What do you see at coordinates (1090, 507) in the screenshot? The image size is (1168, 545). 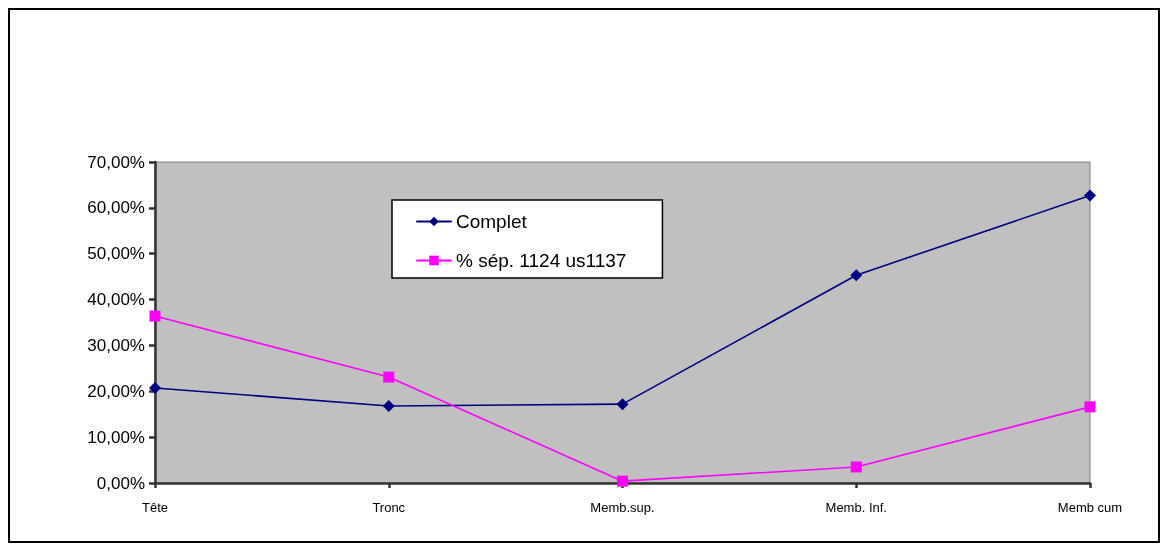 I see `x-tick-label: Memb cum` at bounding box center [1090, 507].